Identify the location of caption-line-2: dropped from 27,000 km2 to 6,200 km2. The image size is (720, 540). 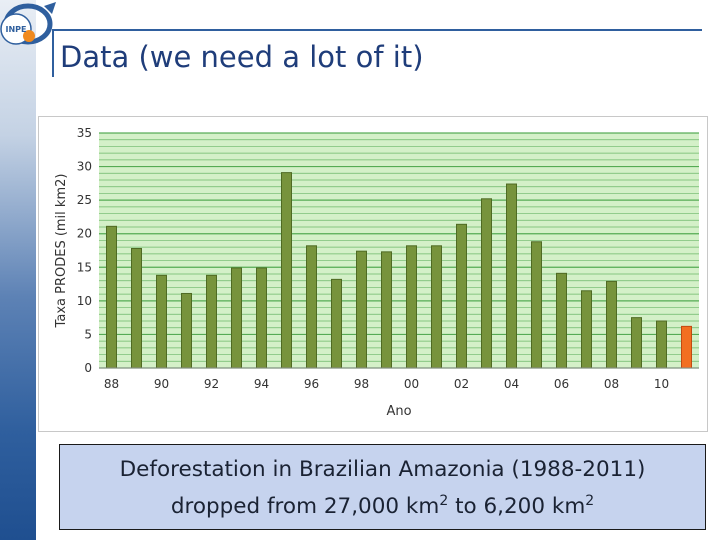
(382, 506).